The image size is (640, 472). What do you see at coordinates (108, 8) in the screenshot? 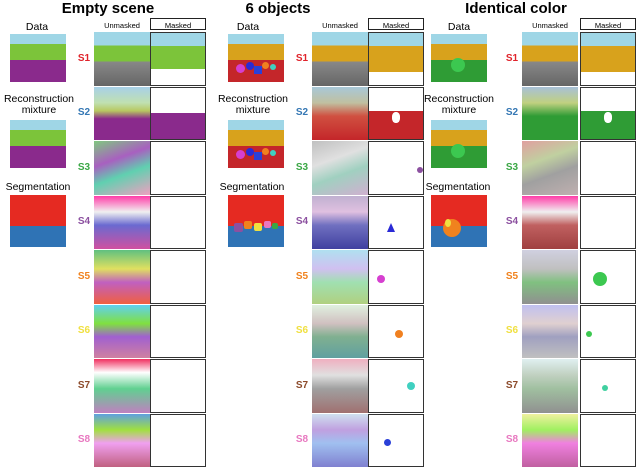
I see `panel-title: Empty scene` at bounding box center [108, 8].